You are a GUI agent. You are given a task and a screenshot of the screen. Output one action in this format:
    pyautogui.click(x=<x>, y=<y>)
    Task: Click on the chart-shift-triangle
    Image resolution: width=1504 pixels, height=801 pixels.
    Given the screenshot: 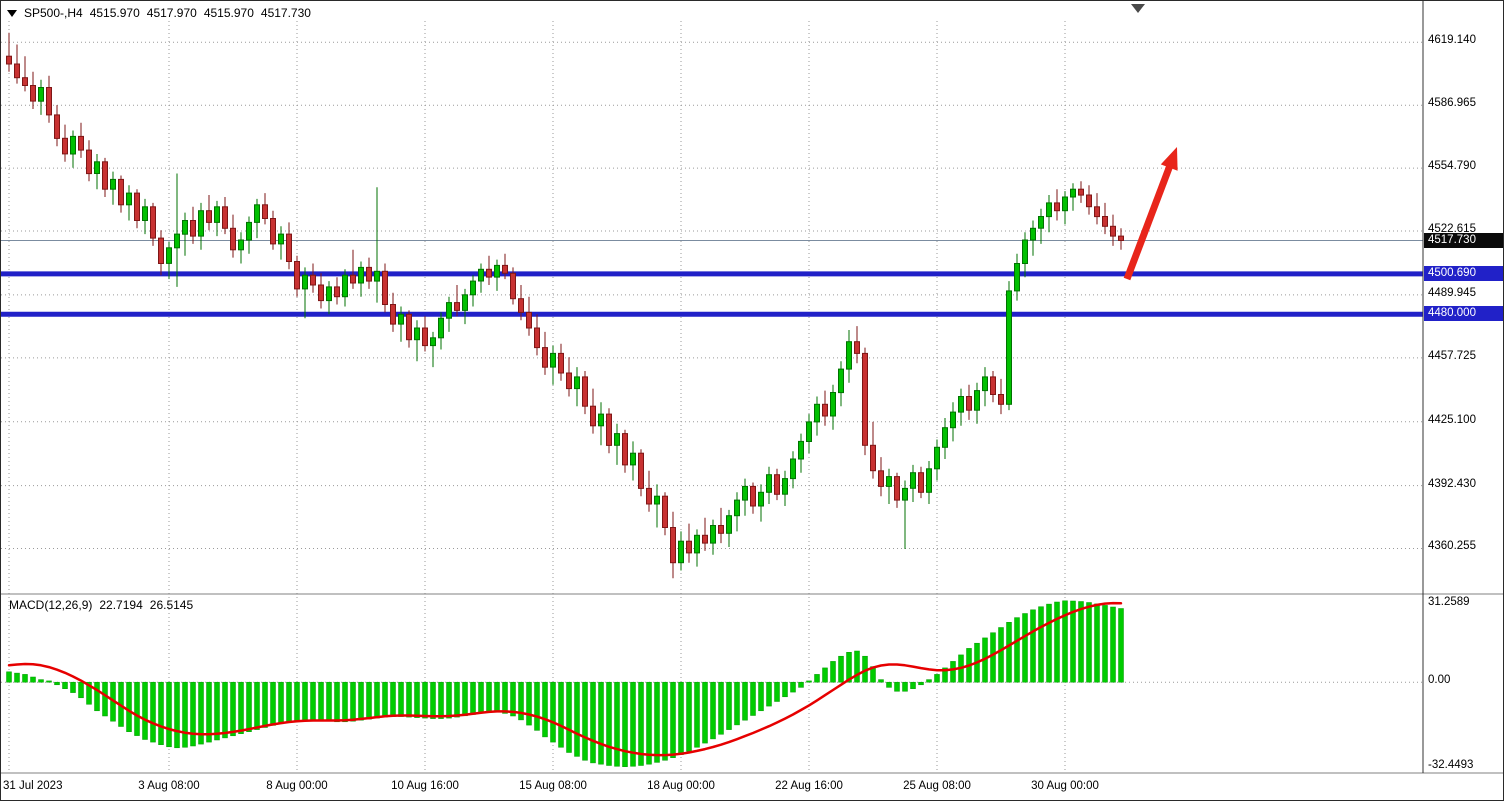 What is the action you would take?
    pyautogui.click(x=1138, y=8)
    